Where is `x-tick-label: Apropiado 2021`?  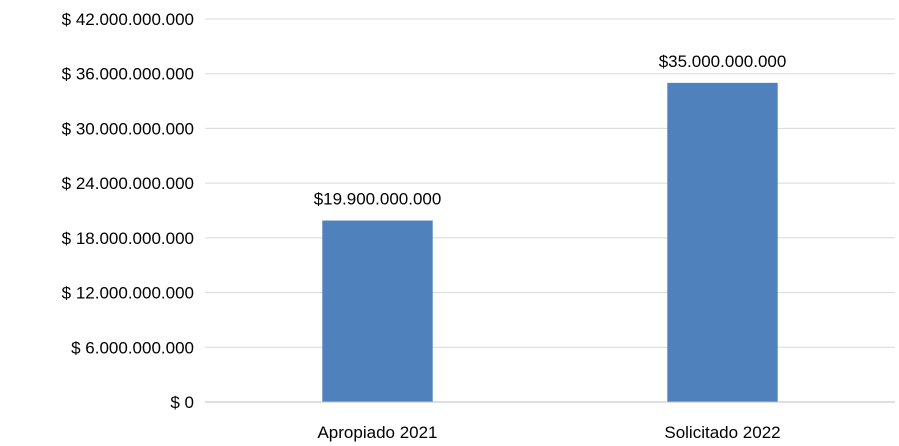
x-tick-label: Apropiado 2021 is located at coordinates (377, 432).